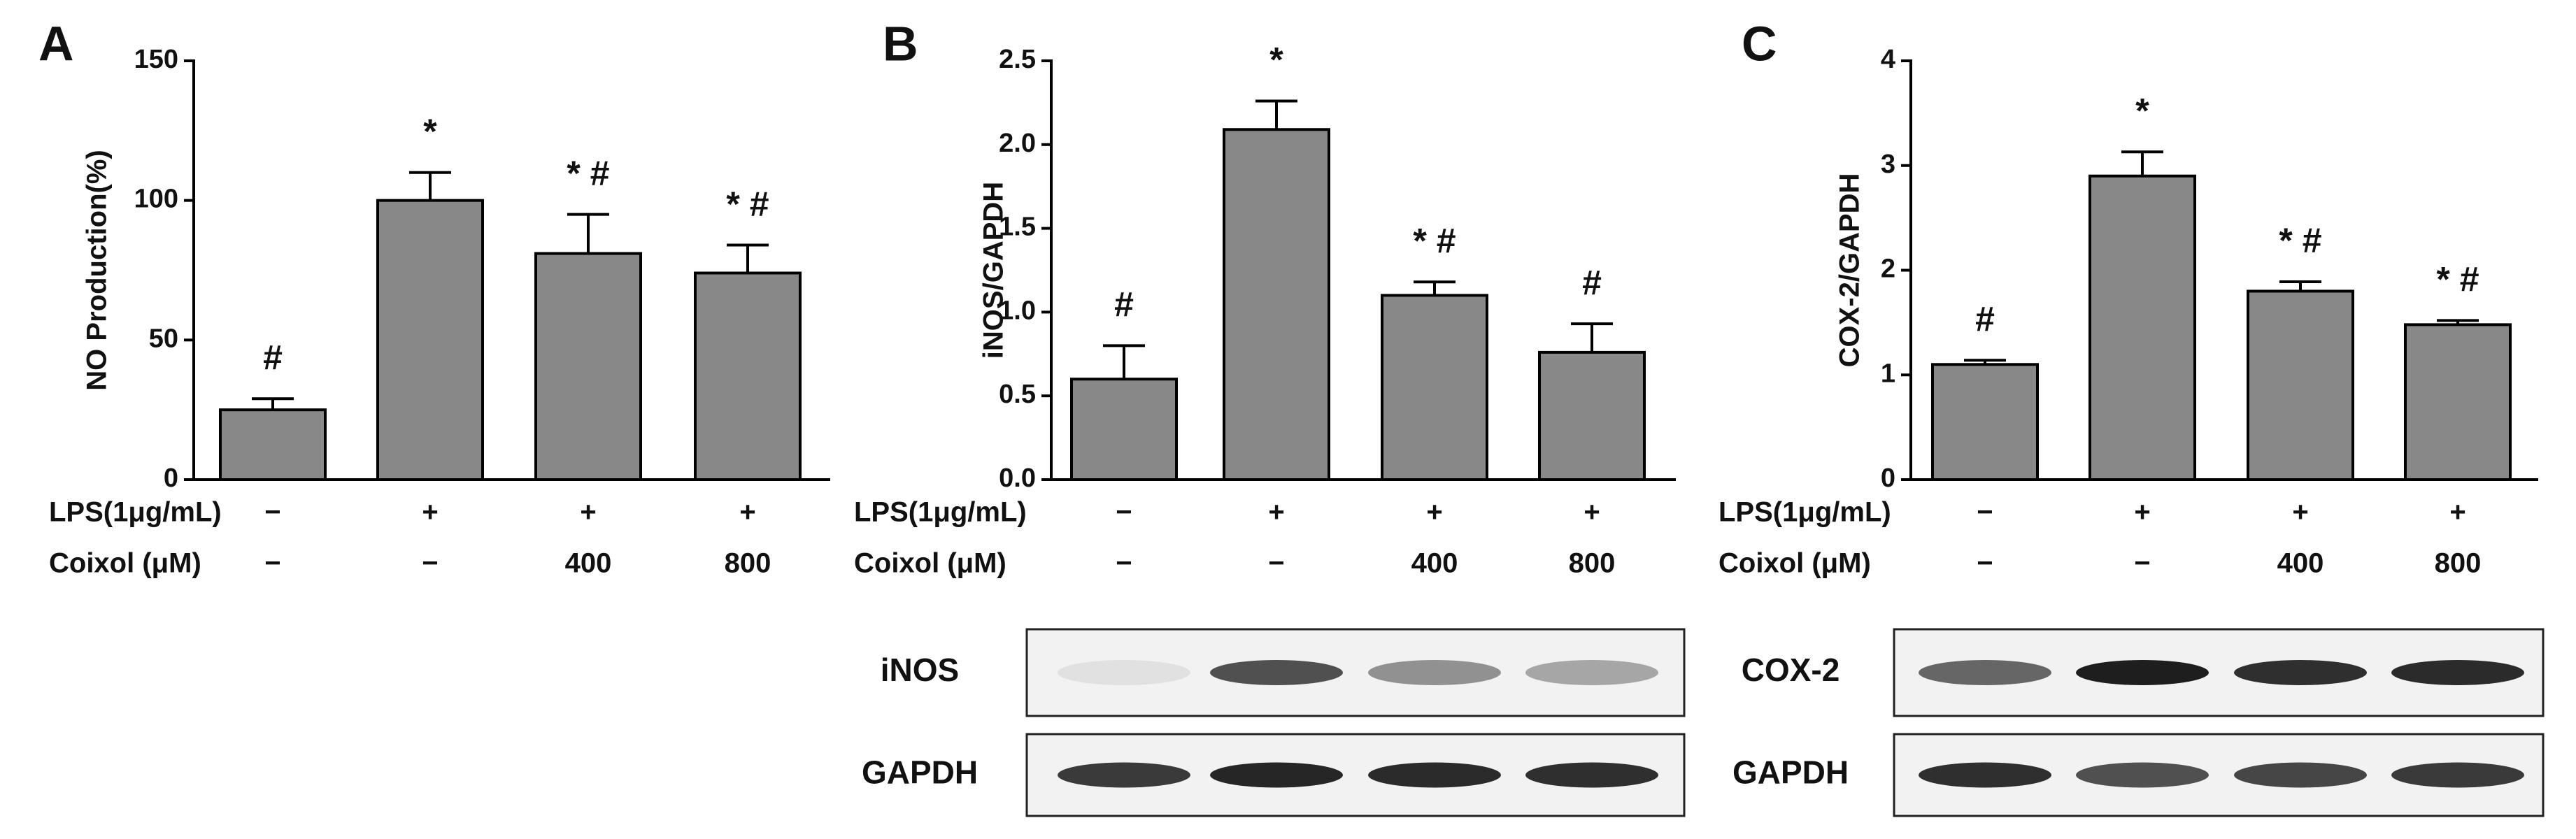 The width and height of the screenshot is (2576, 839). I want to click on blot-label: iNOS, so click(920, 670).